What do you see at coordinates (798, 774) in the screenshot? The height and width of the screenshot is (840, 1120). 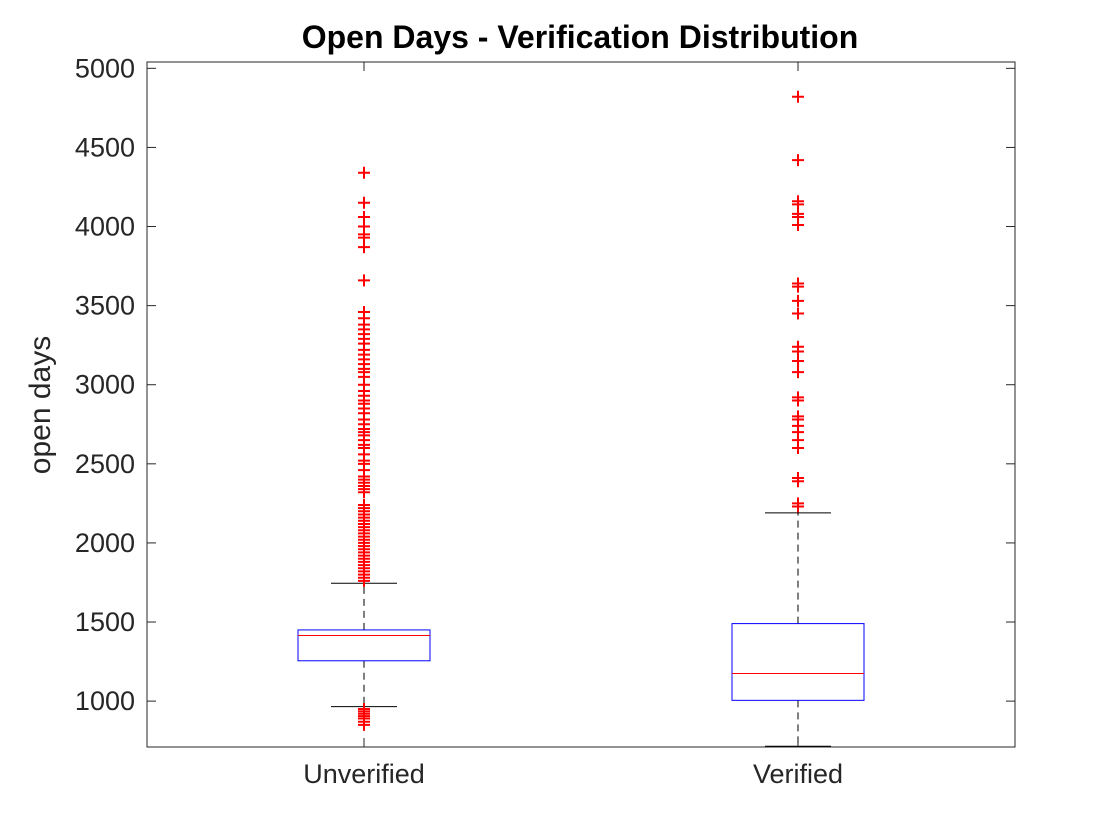 I see `x-tick-label: Verified` at bounding box center [798, 774].